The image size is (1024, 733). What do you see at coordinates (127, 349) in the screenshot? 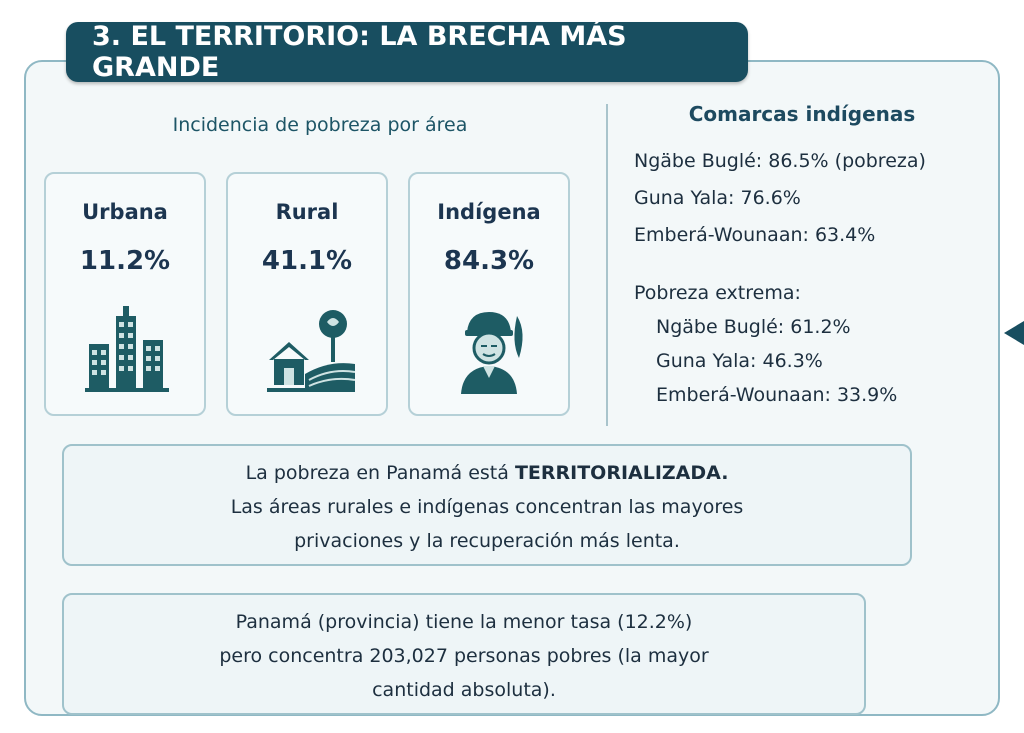
I see `city-buildings-icon` at bounding box center [127, 349].